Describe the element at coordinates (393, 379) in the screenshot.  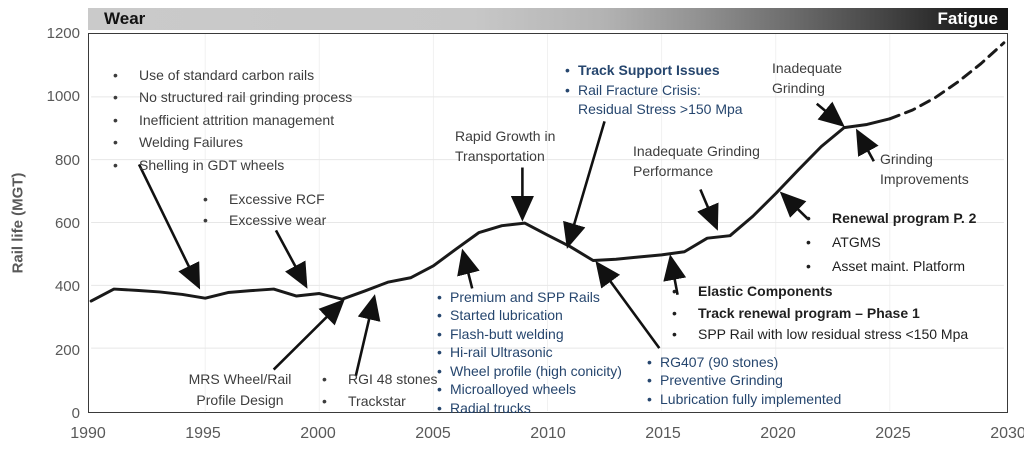
I see `annotation-text: RGI 48 stones` at that location.